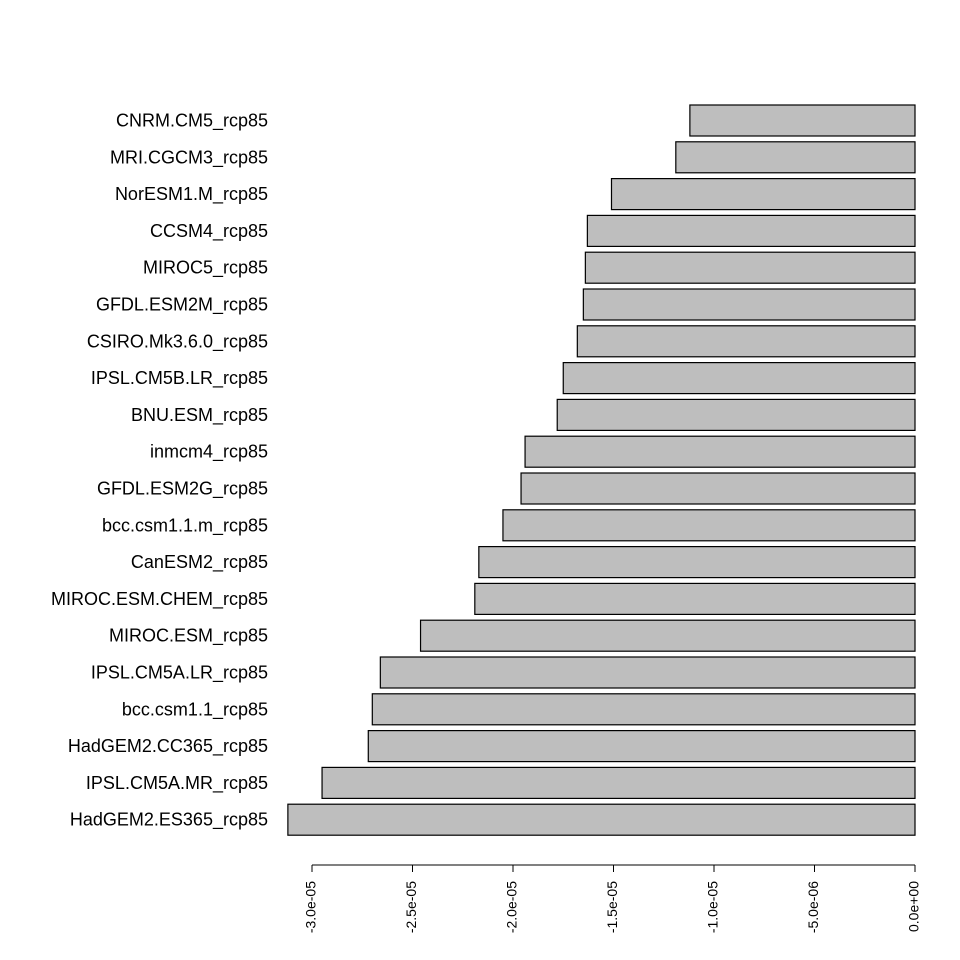 Image resolution: width=960 pixels, height=960 pixels. I want to click on category-label: IPSL.CM5B.LR_rcp85, so click(179, 378).